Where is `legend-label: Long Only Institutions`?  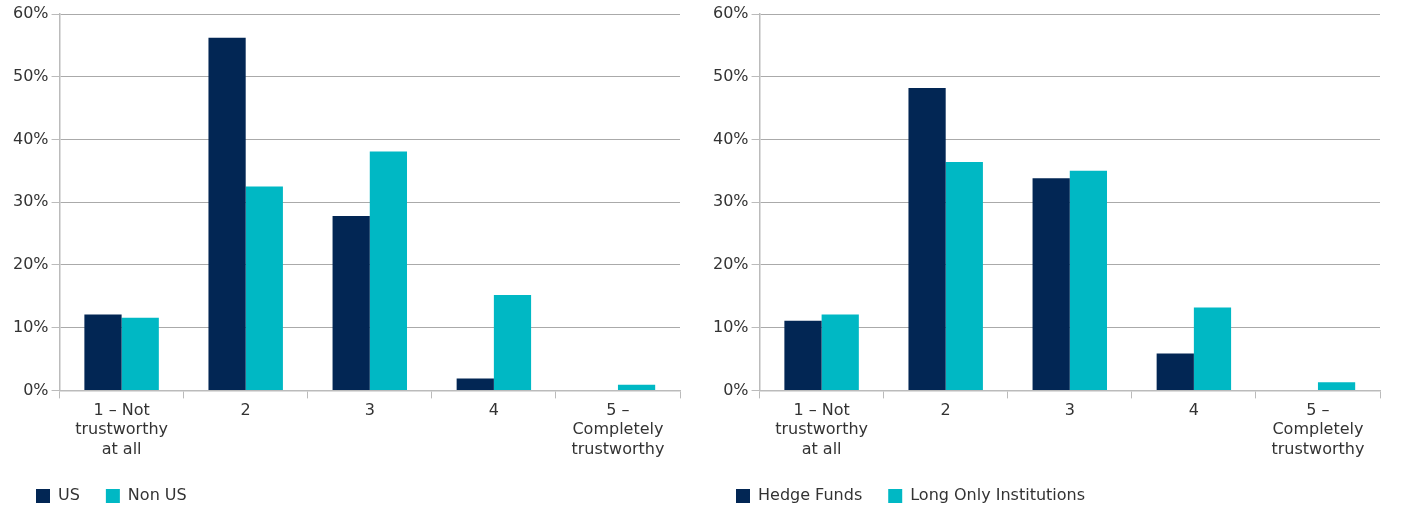 legend-label: Long Only Institutions is located at coordinates (998, 495).